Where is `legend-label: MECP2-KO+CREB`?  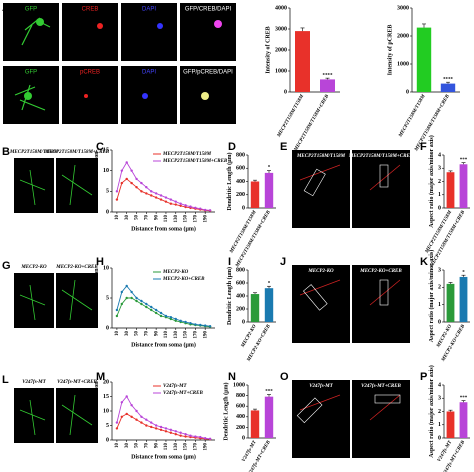 legend-label: MECP2-KO+CREB is located at coordinates (183, 279).